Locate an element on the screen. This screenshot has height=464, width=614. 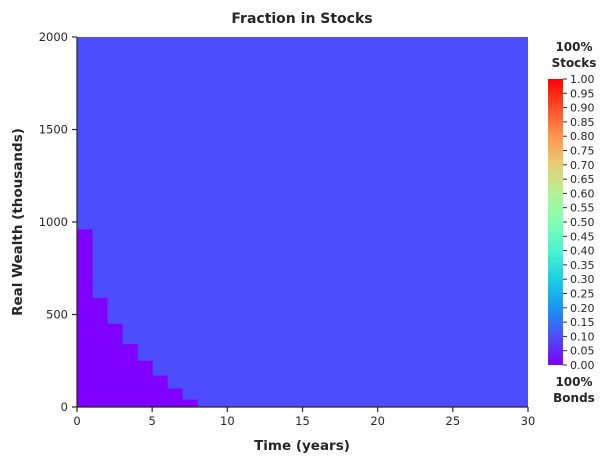
colorbar-tick-label-4: 0.20 is located at coordinates (582, 308).